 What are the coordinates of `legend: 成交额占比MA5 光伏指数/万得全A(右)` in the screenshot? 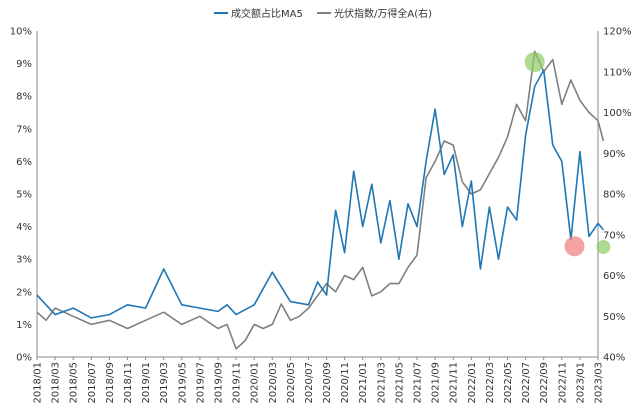 It's located at (323, 13).